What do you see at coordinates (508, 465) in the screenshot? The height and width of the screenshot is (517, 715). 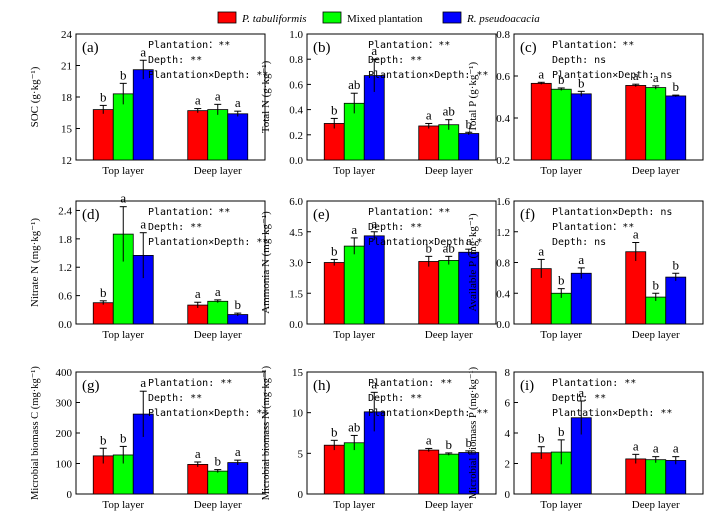 I see `y-tick-label: 2` at bounding box center [508, 465].